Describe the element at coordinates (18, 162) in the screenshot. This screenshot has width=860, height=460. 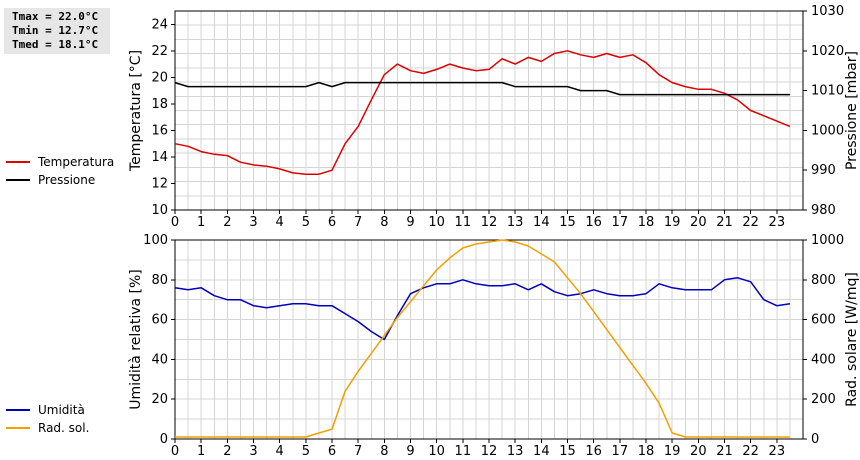
I see `legend-swatch-temperature` at that location.